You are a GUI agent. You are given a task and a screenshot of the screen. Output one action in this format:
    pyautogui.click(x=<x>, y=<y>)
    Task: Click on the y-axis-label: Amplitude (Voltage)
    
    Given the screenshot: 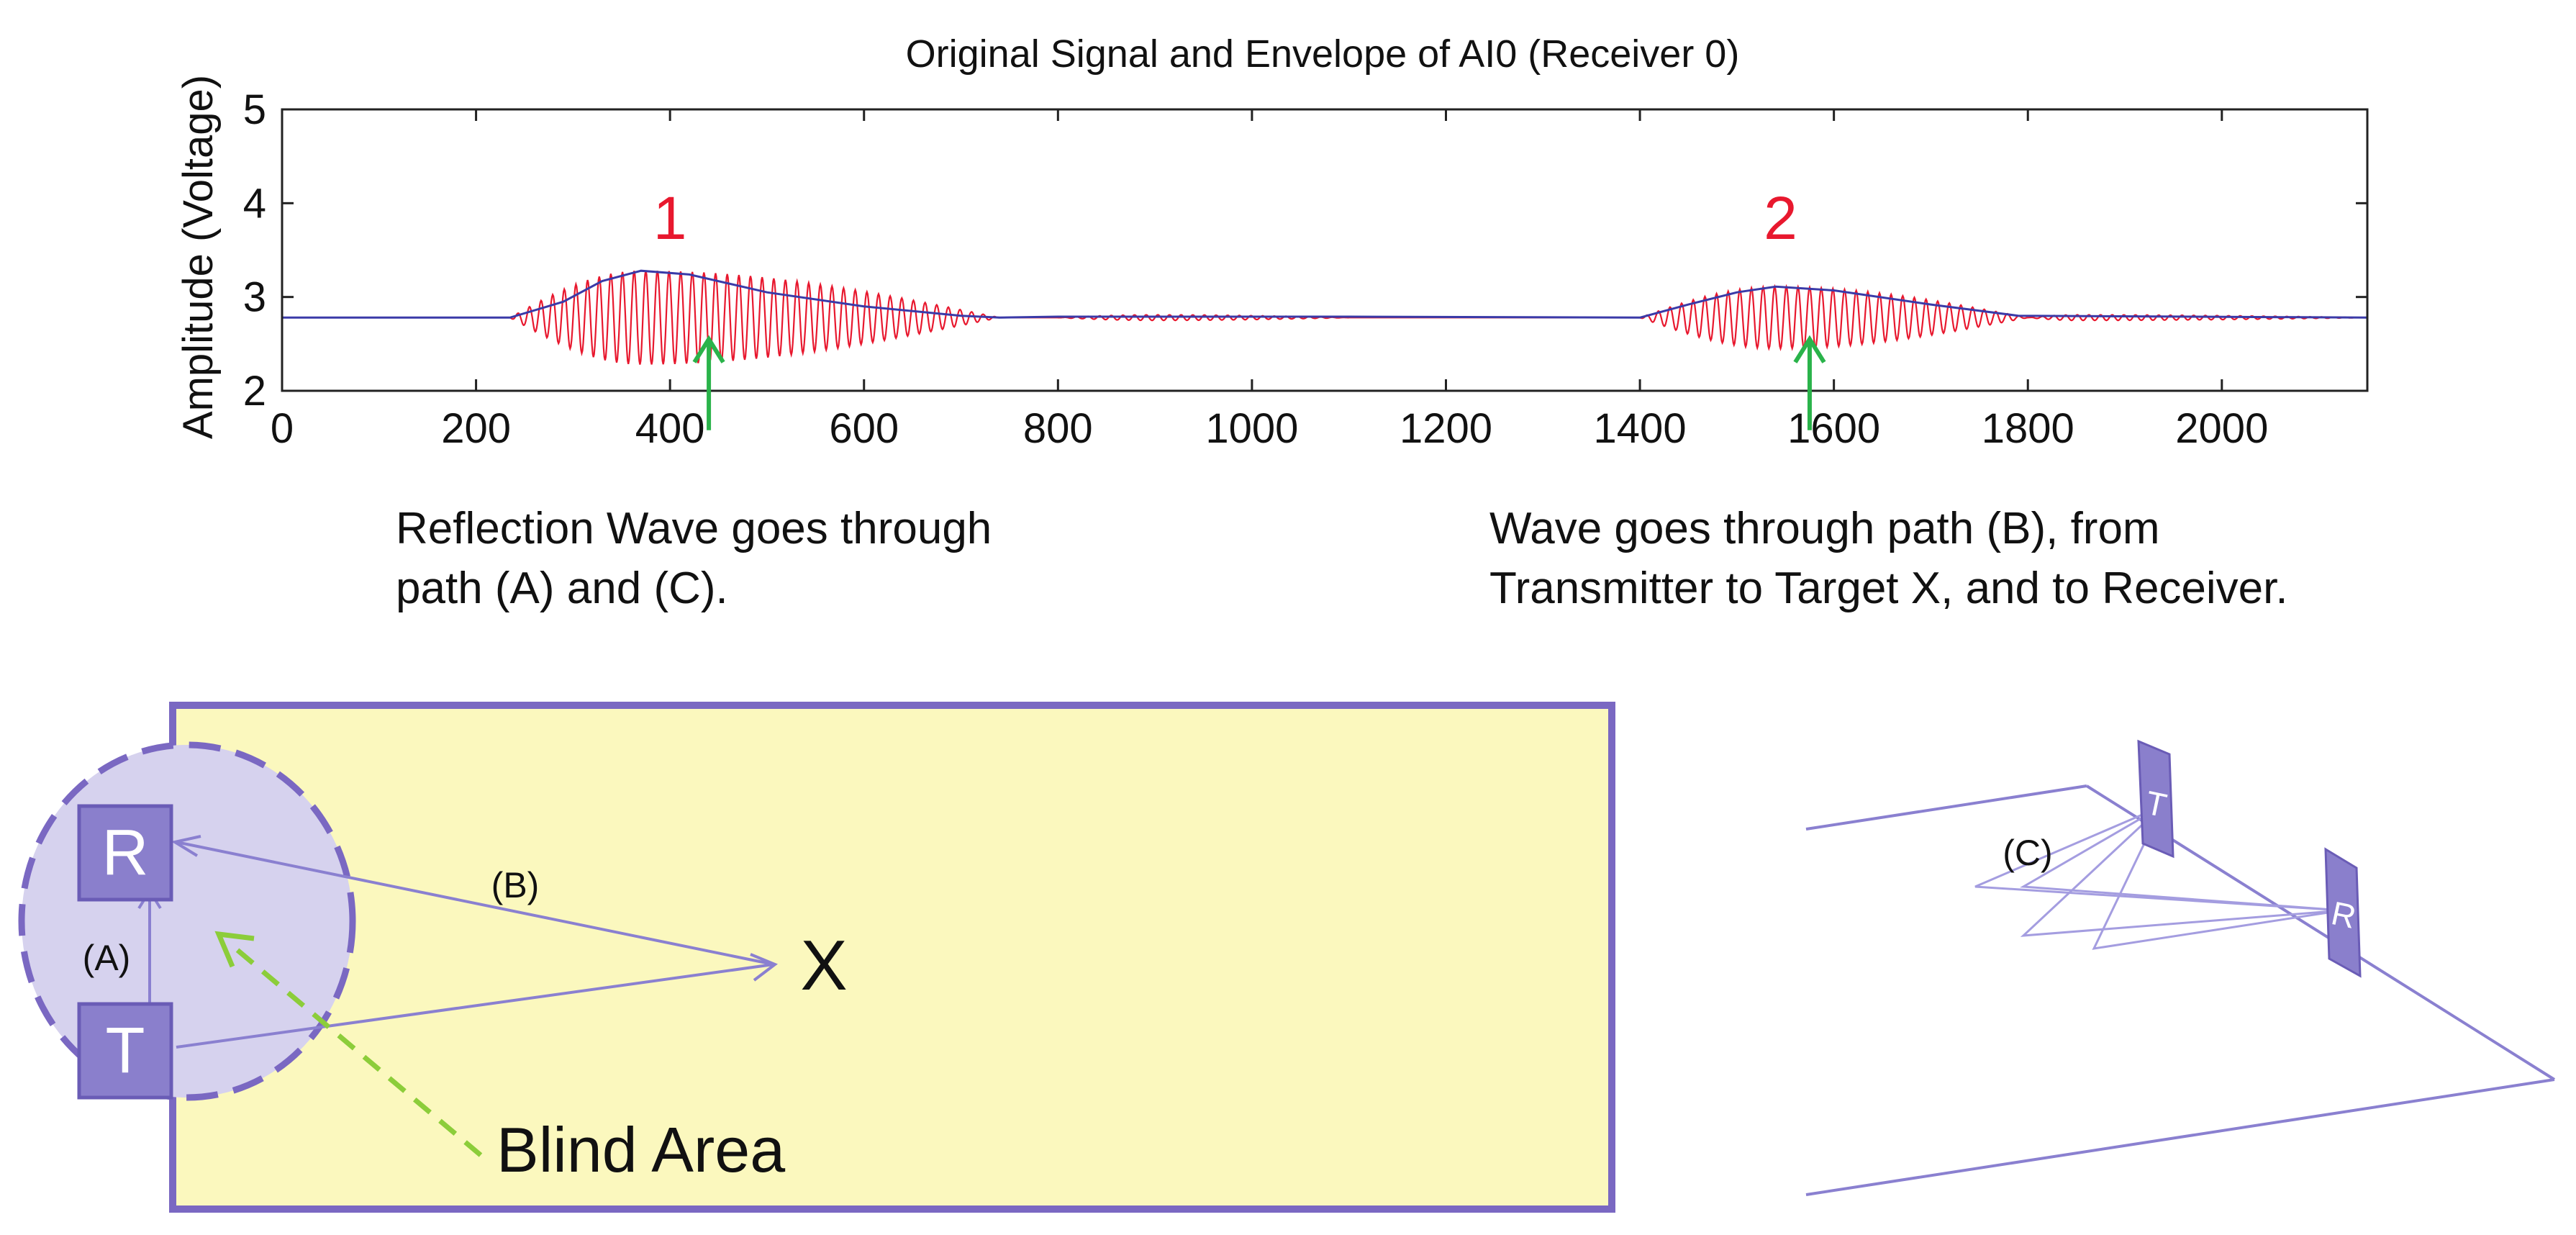 What is the action you would take?
    pyautogui.click(x=198, y=257)
    